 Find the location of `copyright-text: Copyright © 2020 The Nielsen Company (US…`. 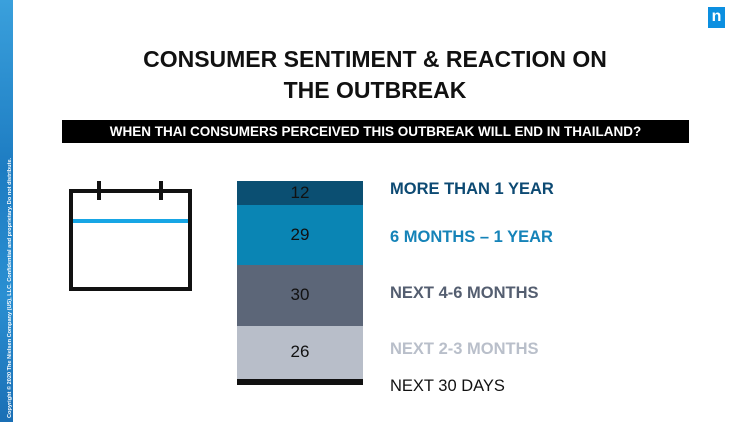

copyright-text: Copyright © 2020 The Nielsen Company (US… is located at coordinates (10, 287).